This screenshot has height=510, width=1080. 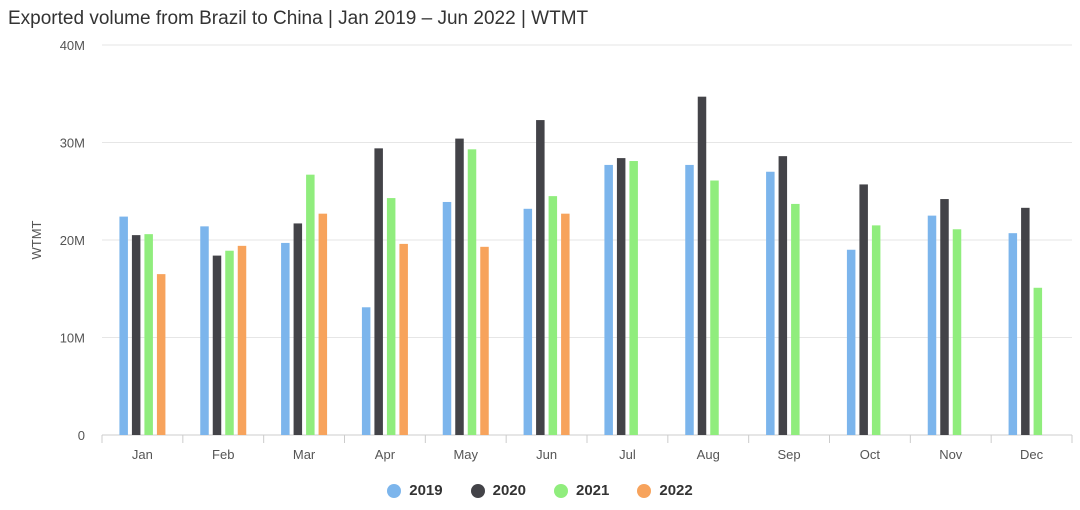 What do you see at coordinates (310, 305) in the screenshot?
I see `bar-2021-mar` at bounding box center [310, 305].